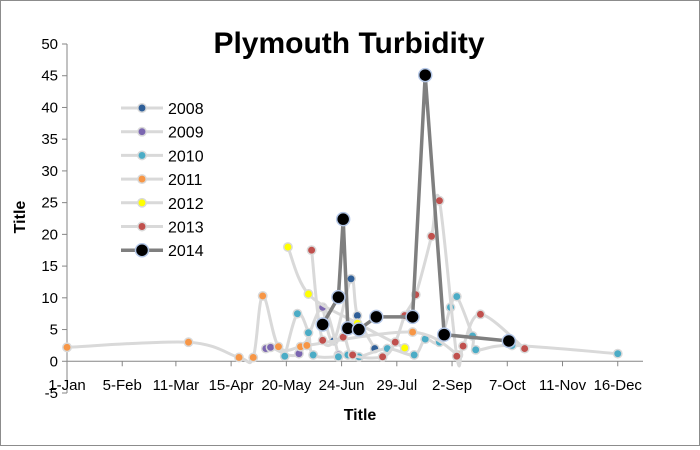 The height and width of the screenshot is (450, 700). I want to click on legend-marker-2014, so click(142, 250).